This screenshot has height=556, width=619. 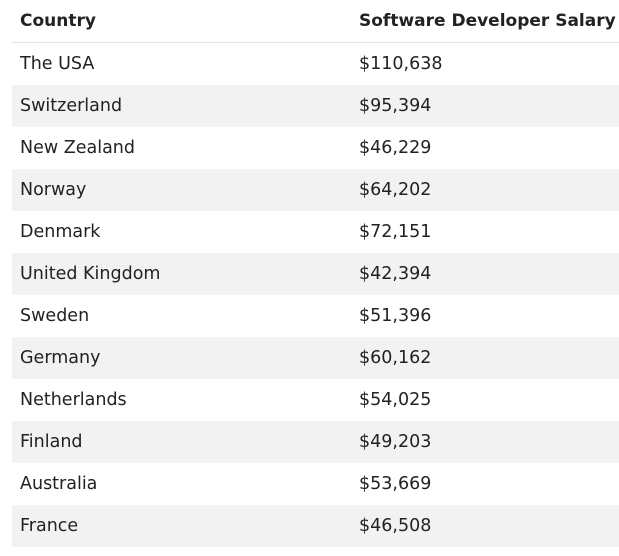 What do you see at coordinates (485, 526) in the screenshot?
I see `salary-cell: $46,508` at bounding box center [485, 526].